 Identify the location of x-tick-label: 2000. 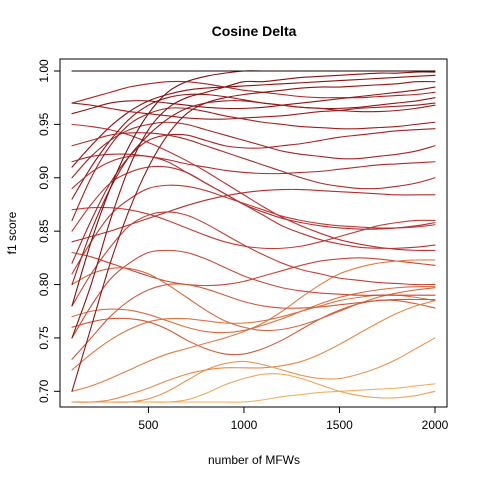
(435, 425).